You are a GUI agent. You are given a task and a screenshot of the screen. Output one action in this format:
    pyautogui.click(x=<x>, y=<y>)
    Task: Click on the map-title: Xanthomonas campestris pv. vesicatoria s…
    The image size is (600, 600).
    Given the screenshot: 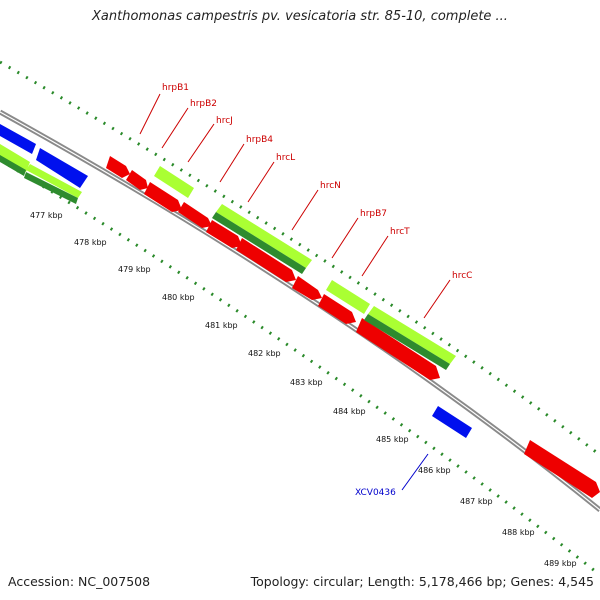 What is the action you would take?
    pyautogui.click(x=300, y=16)
    